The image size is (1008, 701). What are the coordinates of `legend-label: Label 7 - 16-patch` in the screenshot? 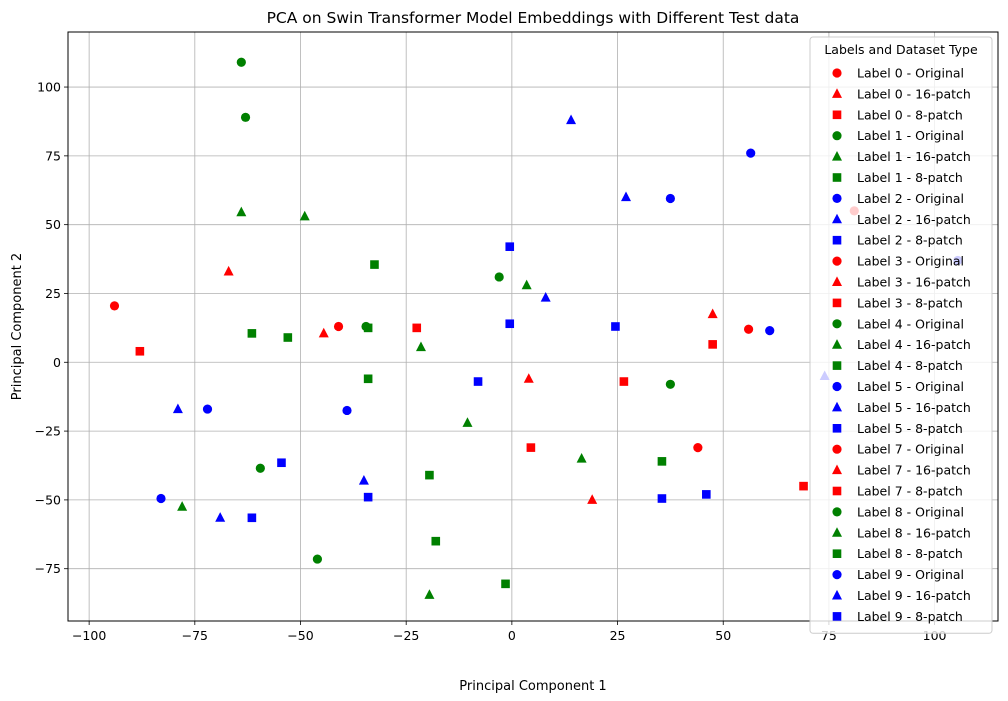 It's located at (914, 470).